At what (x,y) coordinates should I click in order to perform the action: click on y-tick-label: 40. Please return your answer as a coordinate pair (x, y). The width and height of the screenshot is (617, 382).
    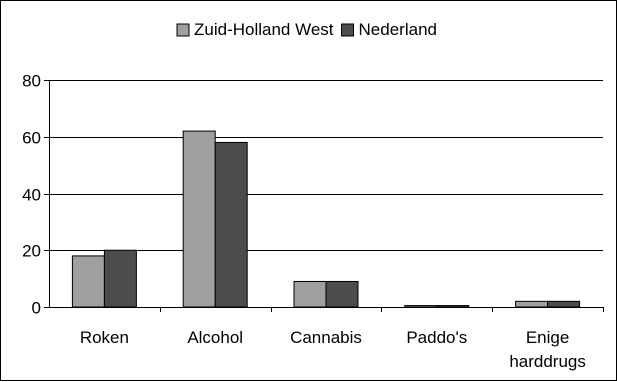
    Looking at the image, I should click on (31, 195).